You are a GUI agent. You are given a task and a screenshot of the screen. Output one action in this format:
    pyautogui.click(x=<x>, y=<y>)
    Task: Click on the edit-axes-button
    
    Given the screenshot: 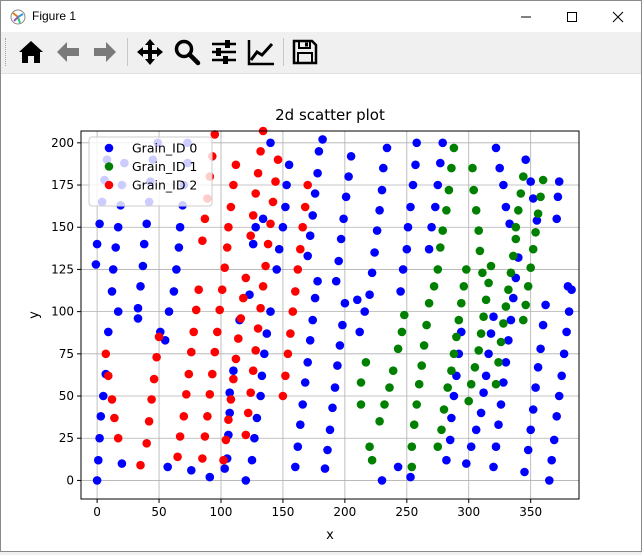 What is the action you would take?
    pyautogui.click(x=261, y=52)
    